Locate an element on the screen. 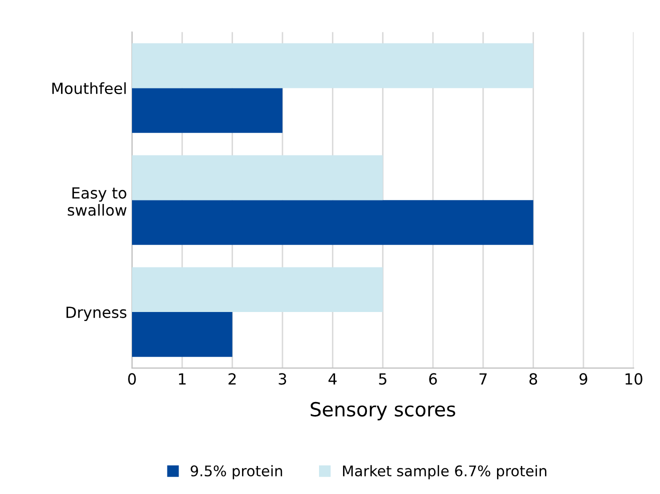 This screenshot has height=494, width=660. x-tick-label: 8 is located at coordinates (533, 379).